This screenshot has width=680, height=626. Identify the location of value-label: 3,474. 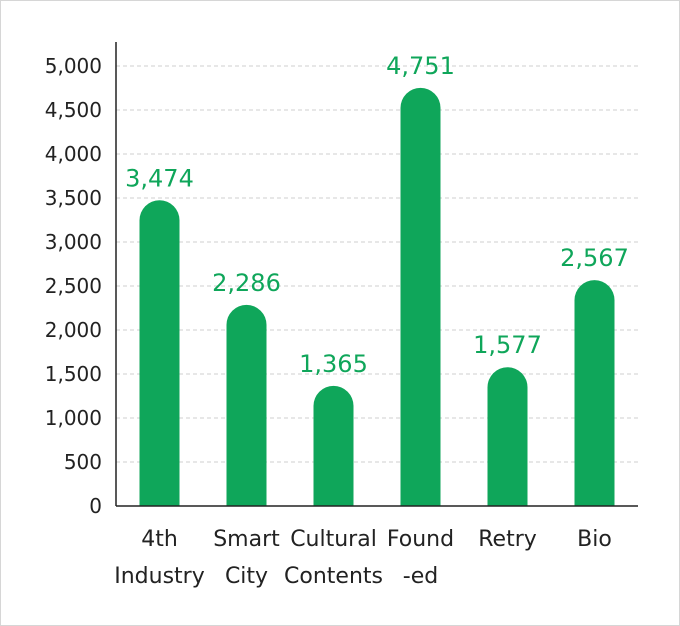
(159, 178).